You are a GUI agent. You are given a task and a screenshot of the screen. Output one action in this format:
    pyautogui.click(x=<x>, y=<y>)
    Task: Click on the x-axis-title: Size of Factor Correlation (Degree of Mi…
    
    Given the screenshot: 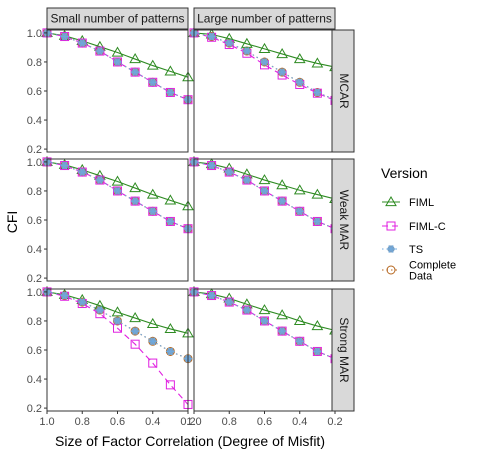 What is the action you would take?
    pyautogui.click(x=190, y=441)
    